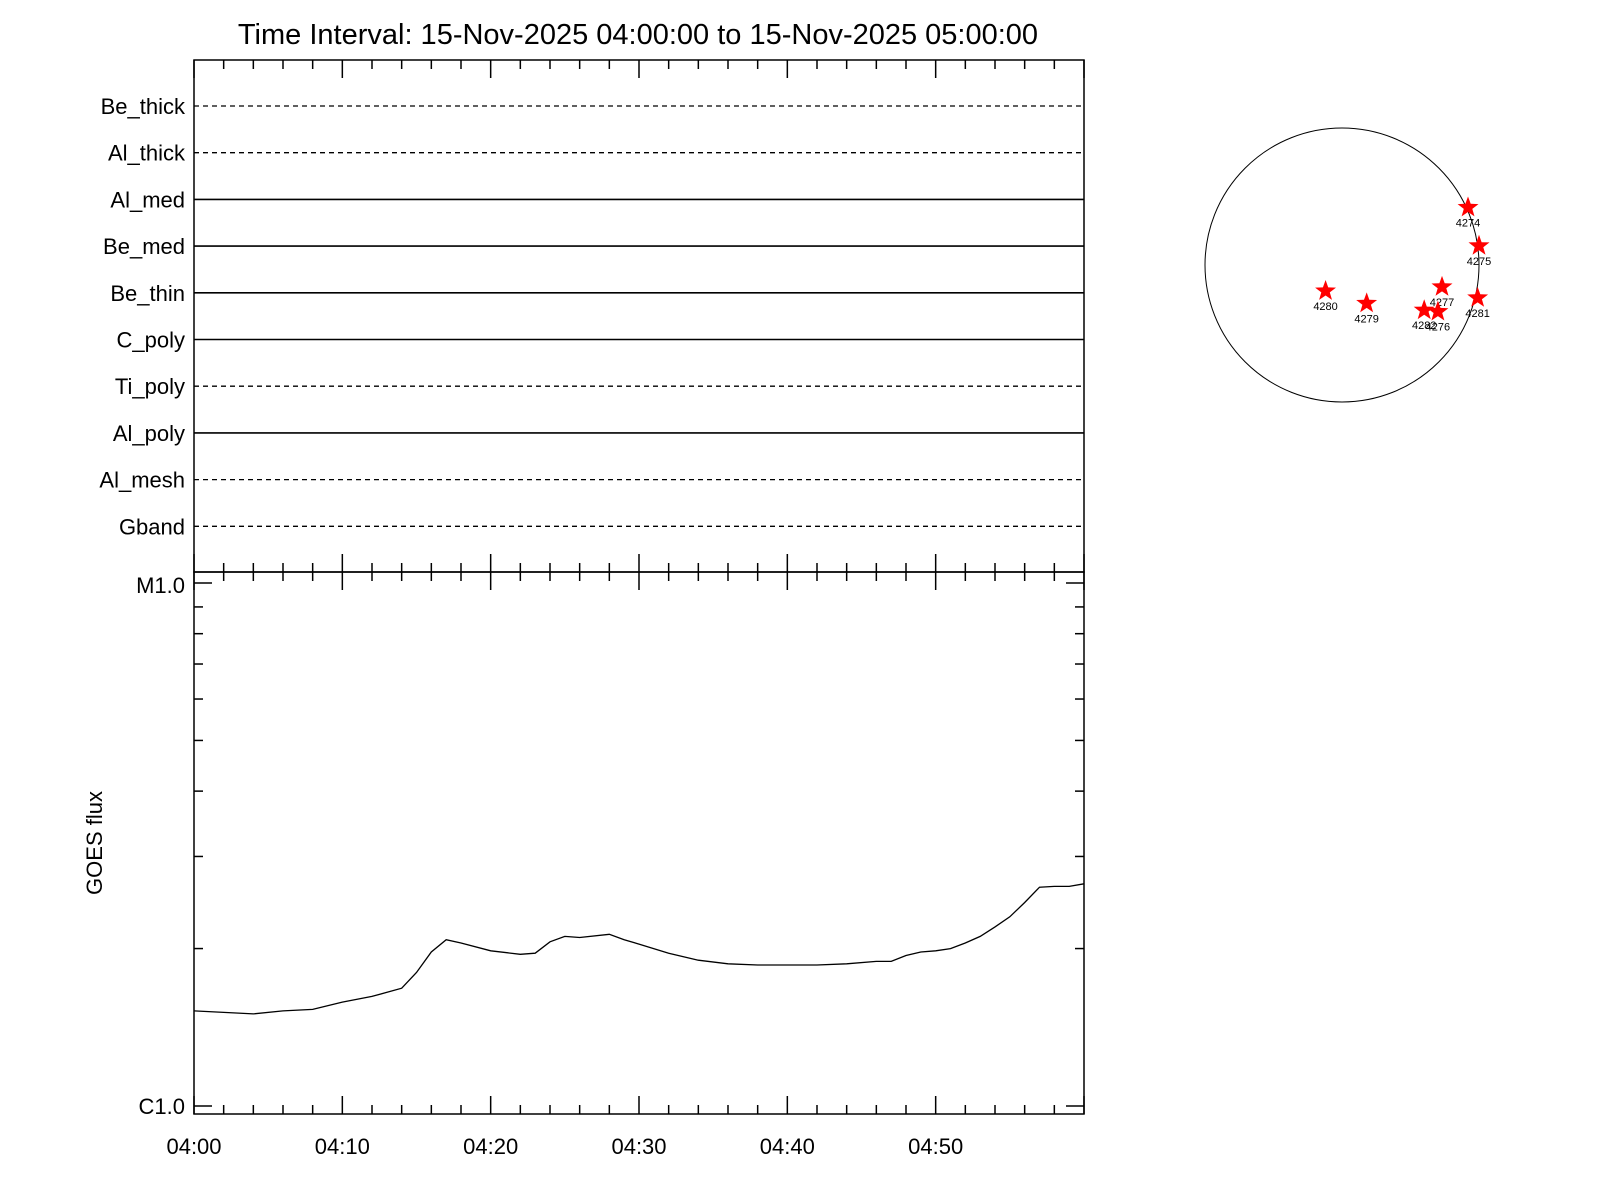 This screenshot has width=1600, height=1200. Describe the element at coordinates (149, 433) in the screenshot. I see `filter-label-al_poly: Al_poly` at that location.